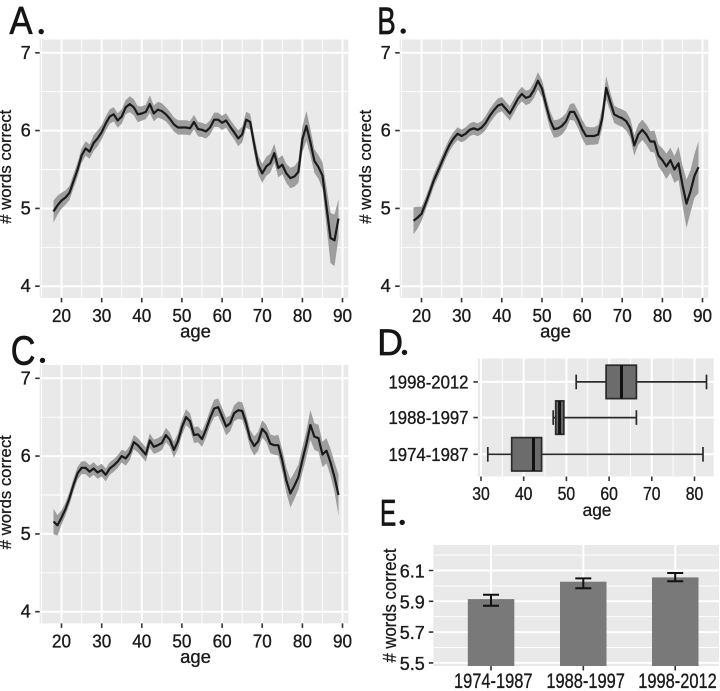 The width and height of the screenshot is (720, 691). I want to click on svg-text: B, so click(386, 22).